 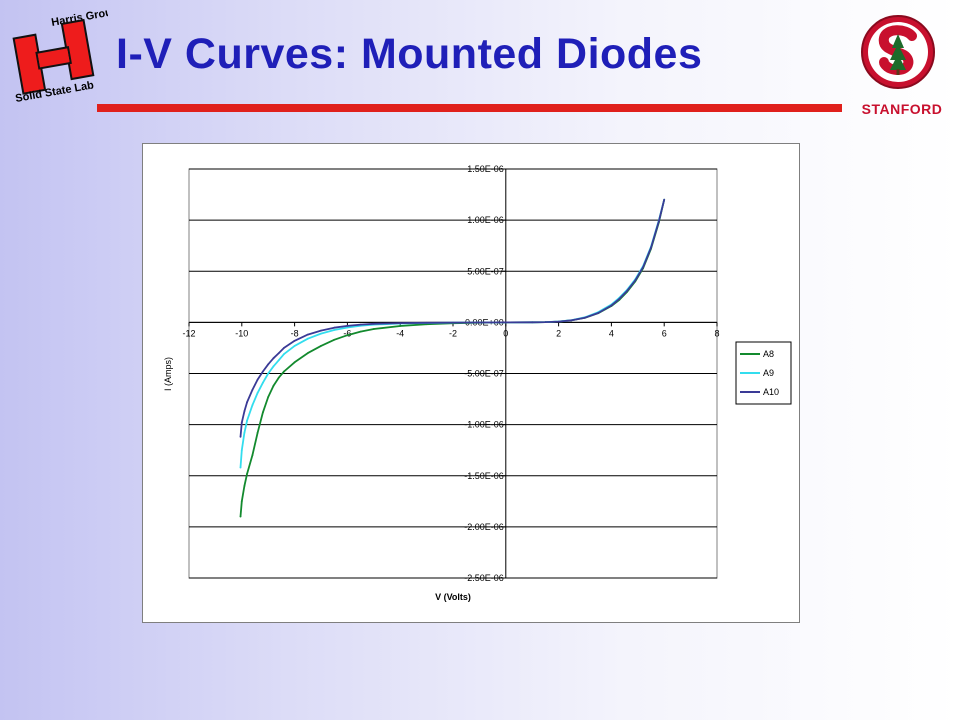 What do you see at coordinates (295, 333) in the screenshot?
I see `x-tick-label: -8` at bounding box center [295, 333].